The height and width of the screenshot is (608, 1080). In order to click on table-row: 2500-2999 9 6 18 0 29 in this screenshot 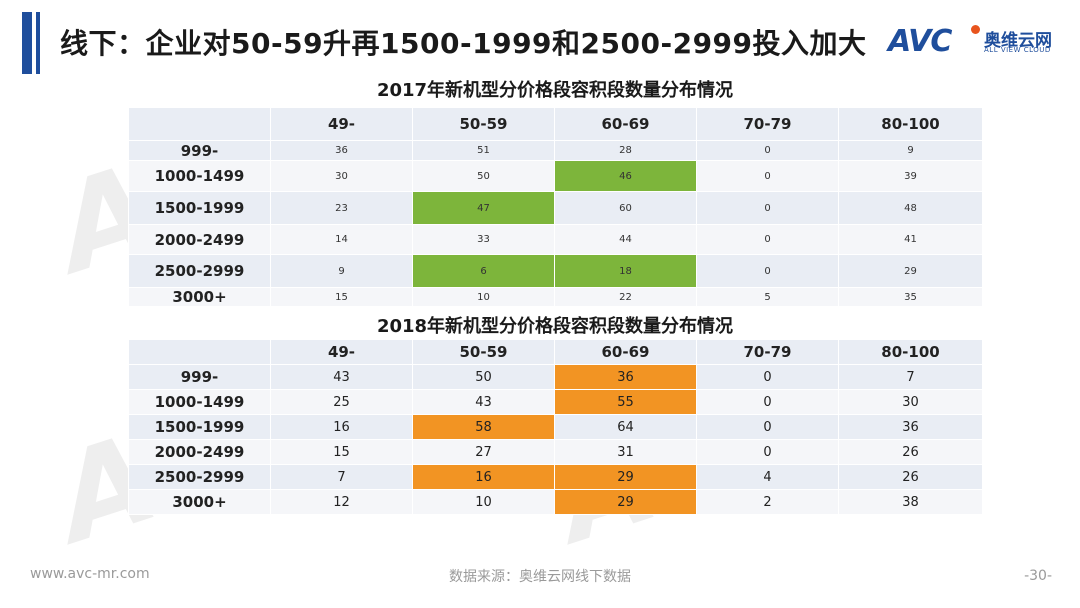, I will do `click(555, 271)`.